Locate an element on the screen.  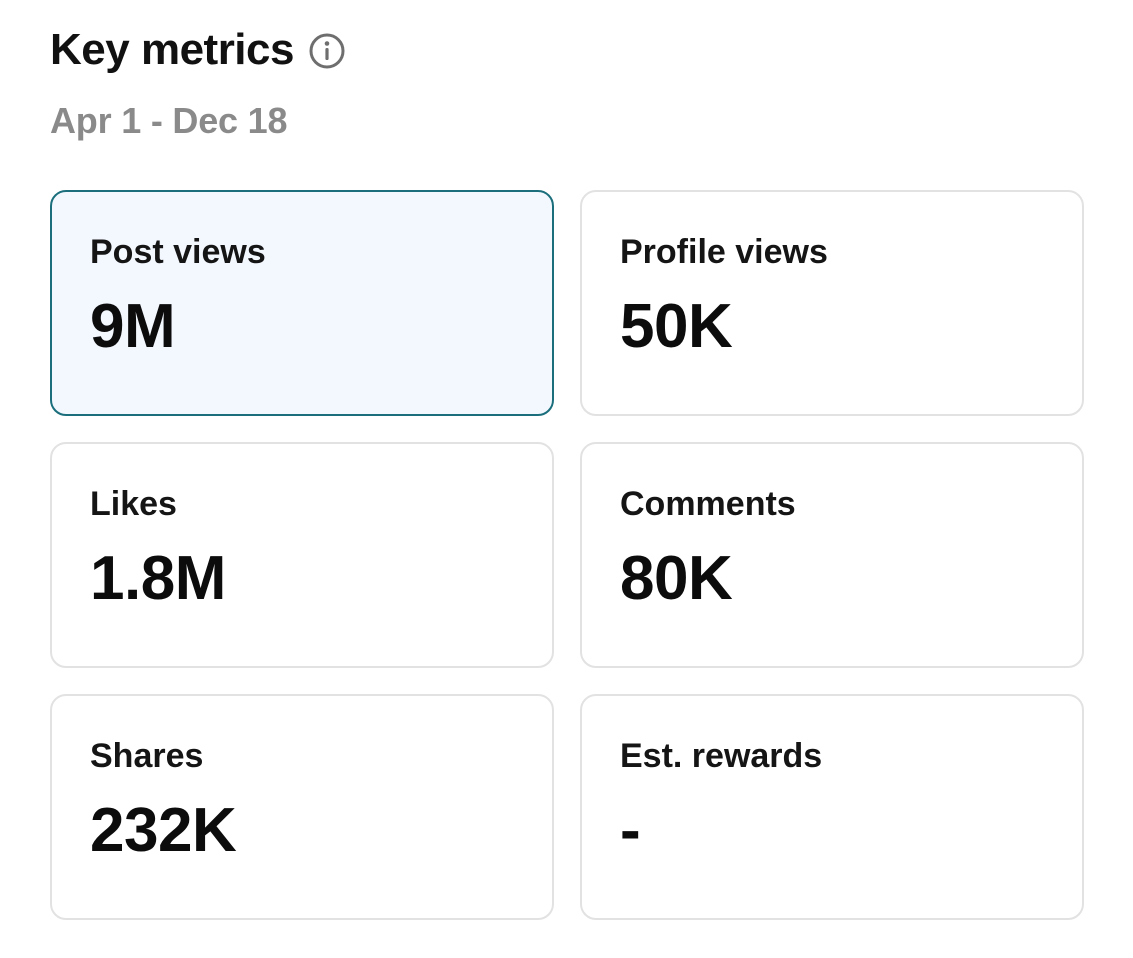
title-row: Key metrics is located at coordinates (198, 50).